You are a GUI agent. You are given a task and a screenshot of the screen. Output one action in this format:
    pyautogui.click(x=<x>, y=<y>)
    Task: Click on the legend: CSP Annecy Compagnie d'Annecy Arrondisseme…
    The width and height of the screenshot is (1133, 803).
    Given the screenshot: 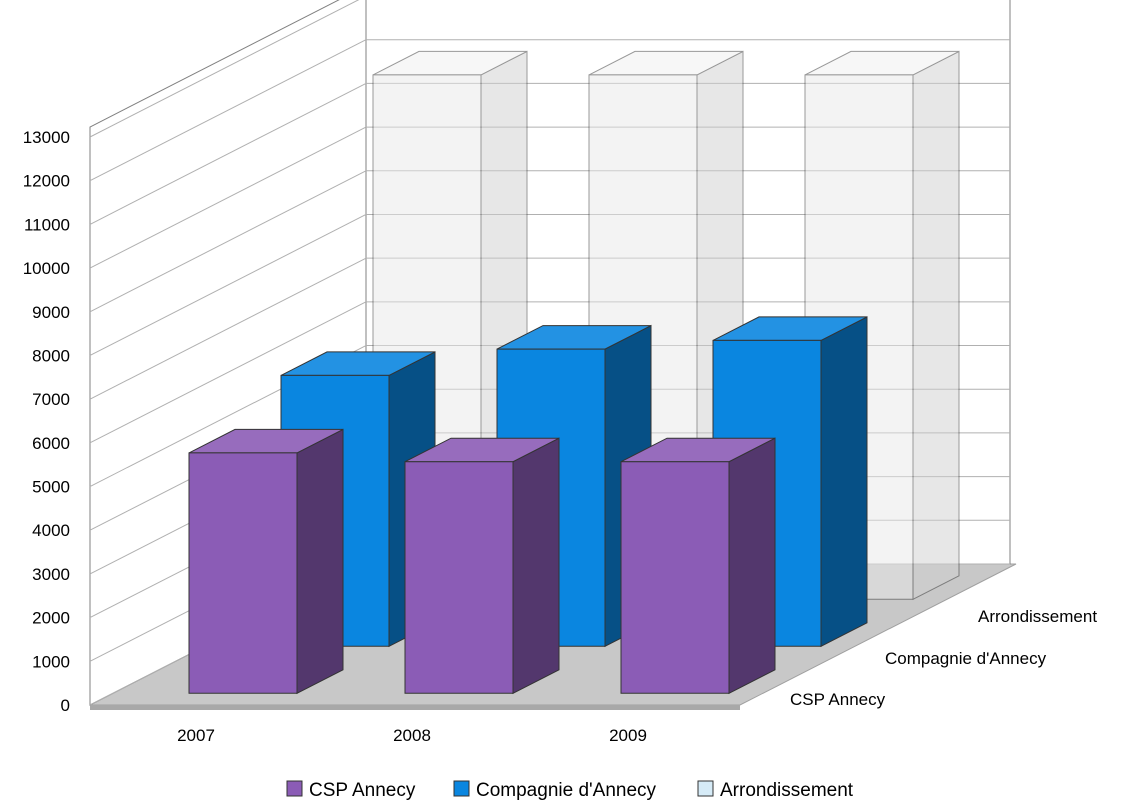 What is the action you would take?
    pyautogui.click(x=570, y=790)
    